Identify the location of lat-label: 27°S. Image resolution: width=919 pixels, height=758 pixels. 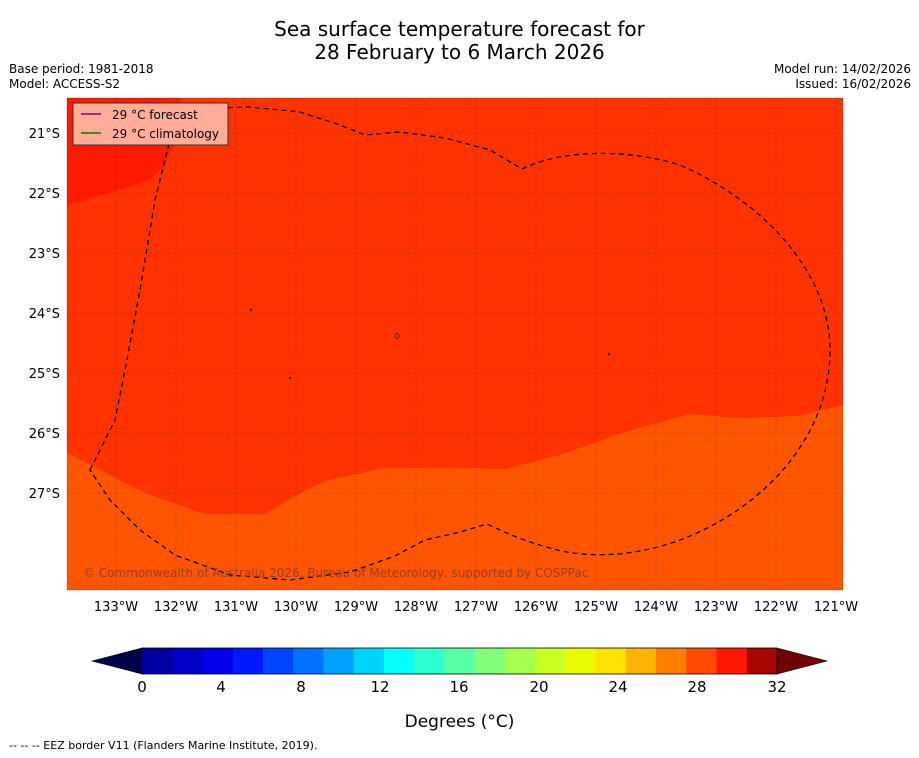
(44, 494).